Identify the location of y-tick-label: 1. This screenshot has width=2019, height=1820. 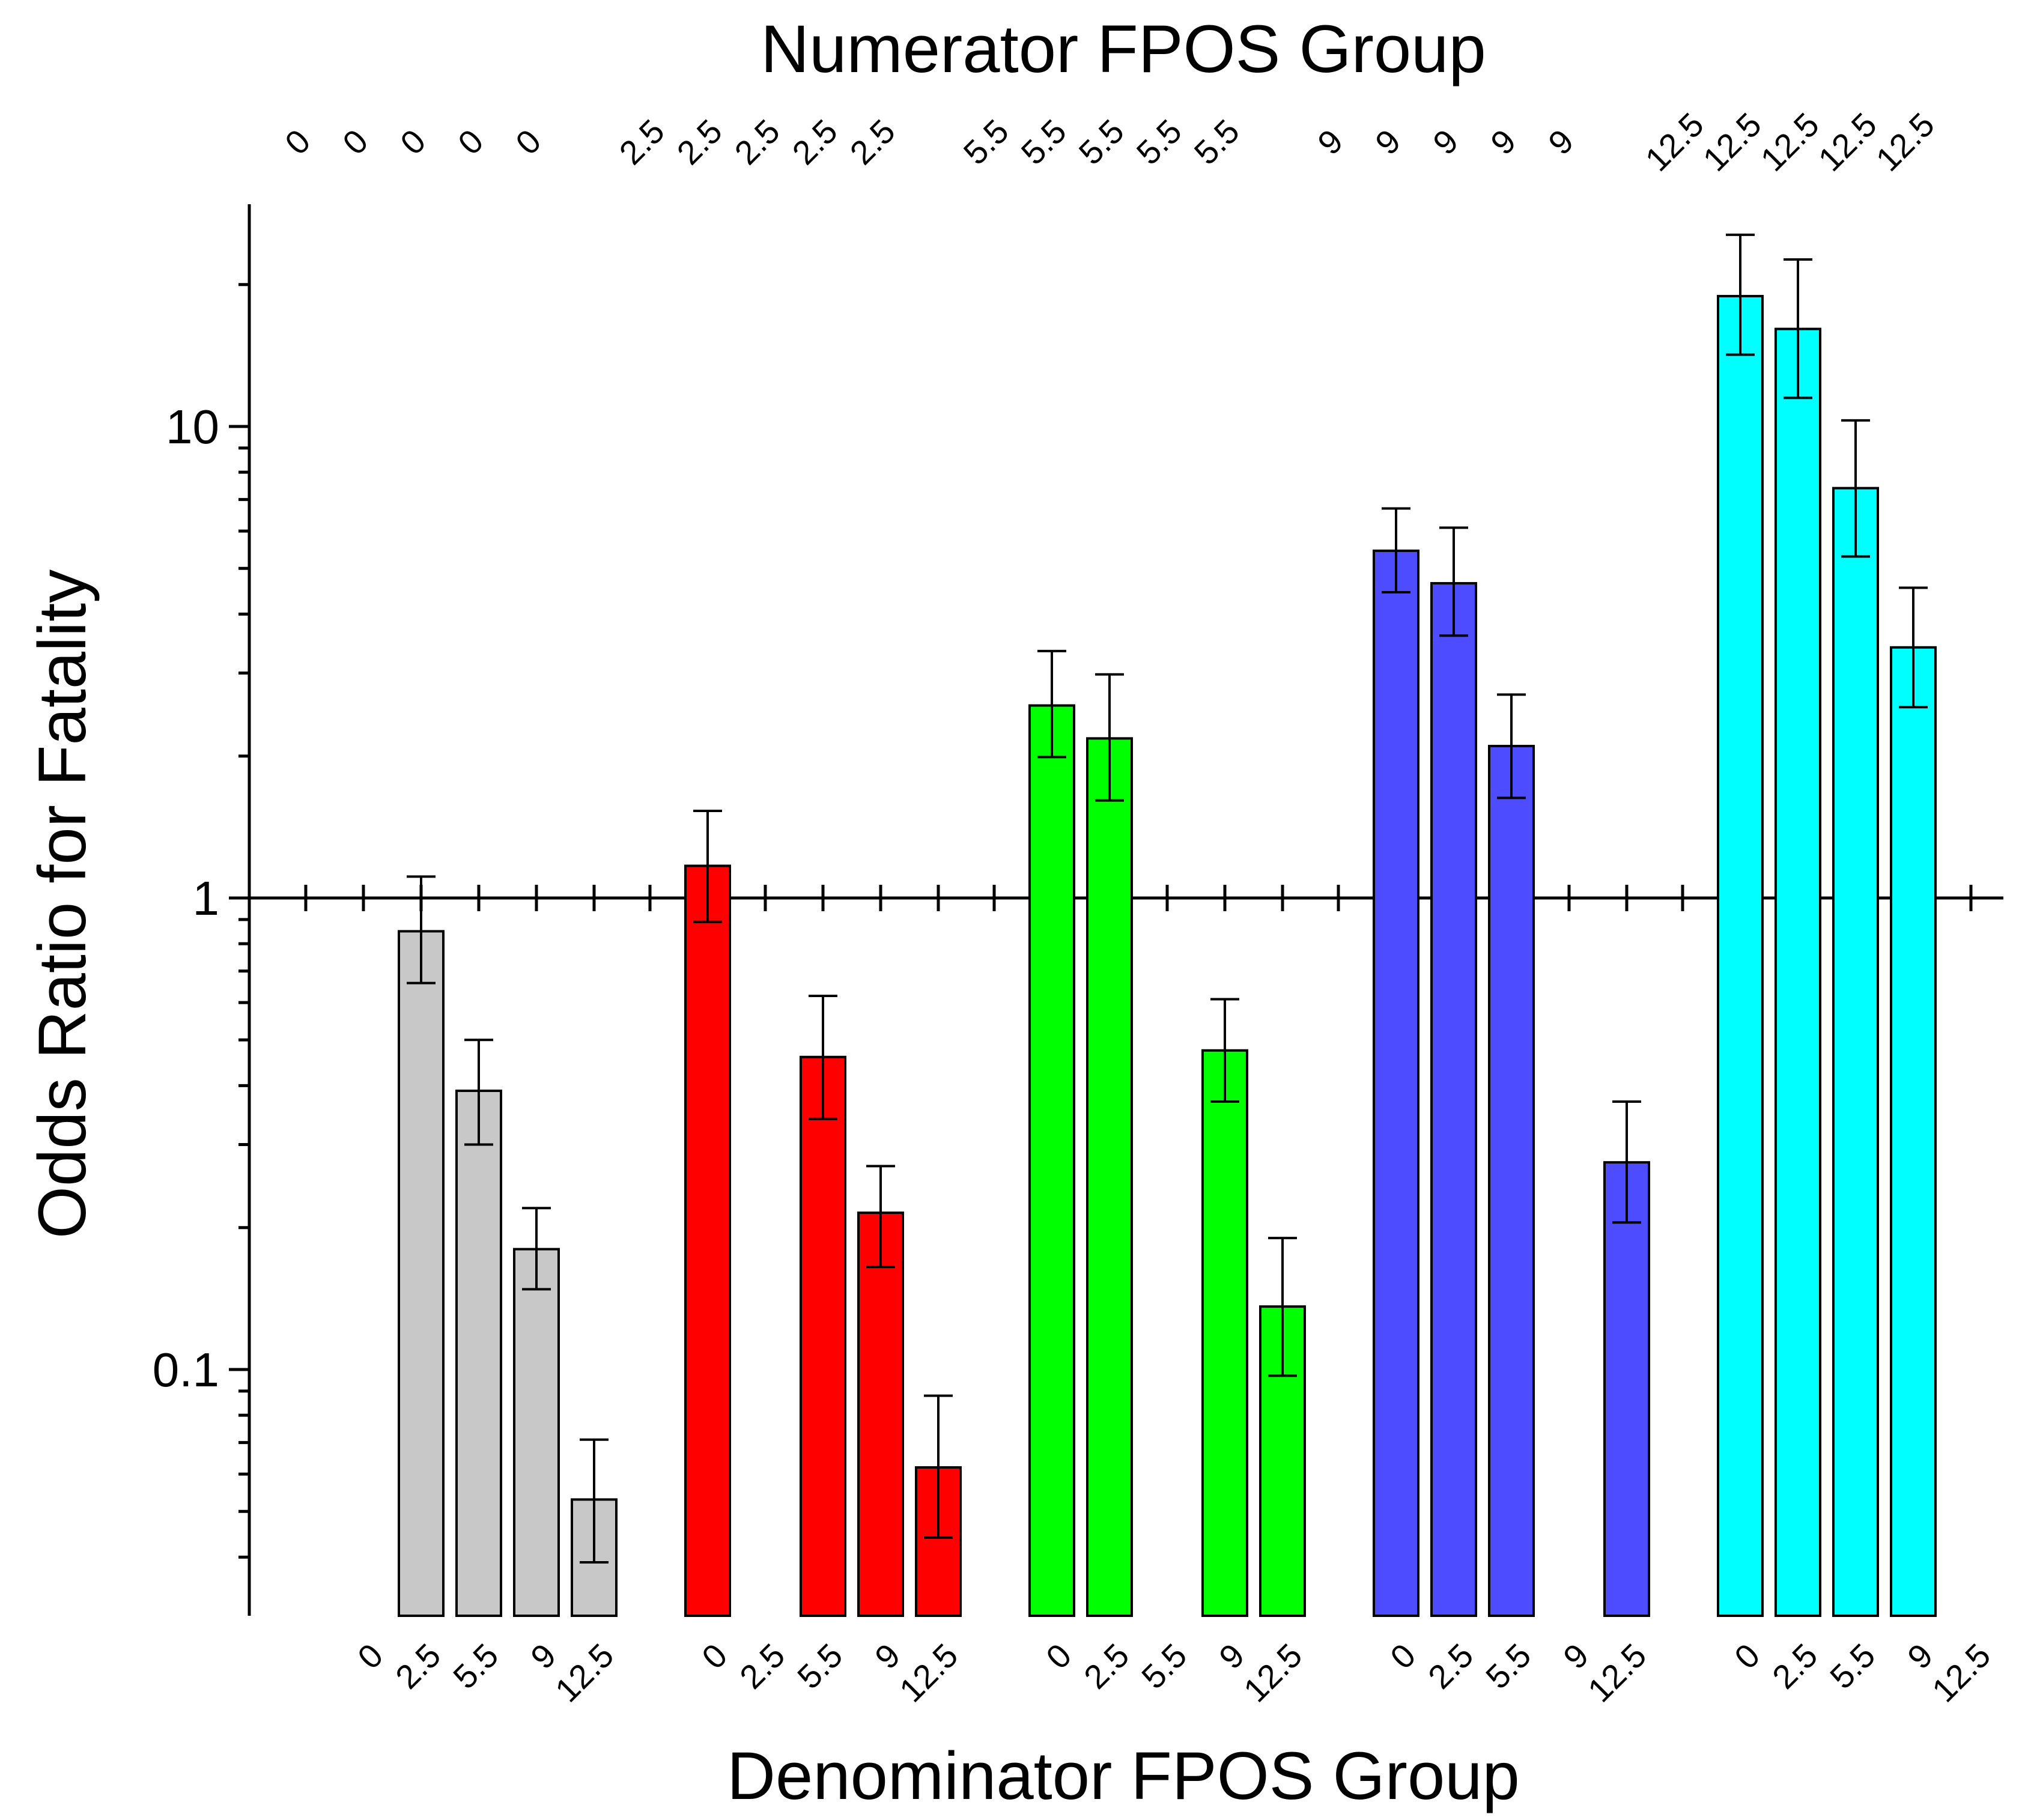
(207, 899).